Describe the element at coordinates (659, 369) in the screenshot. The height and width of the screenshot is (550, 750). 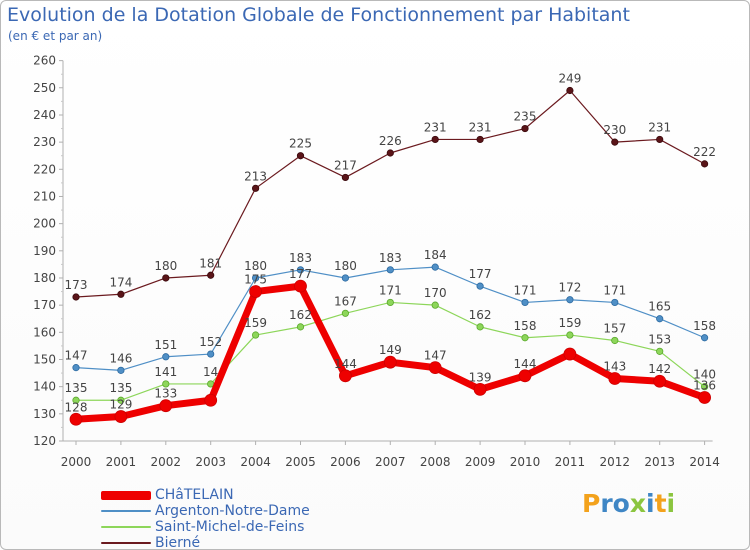
I see `data-label: 142` at that location.